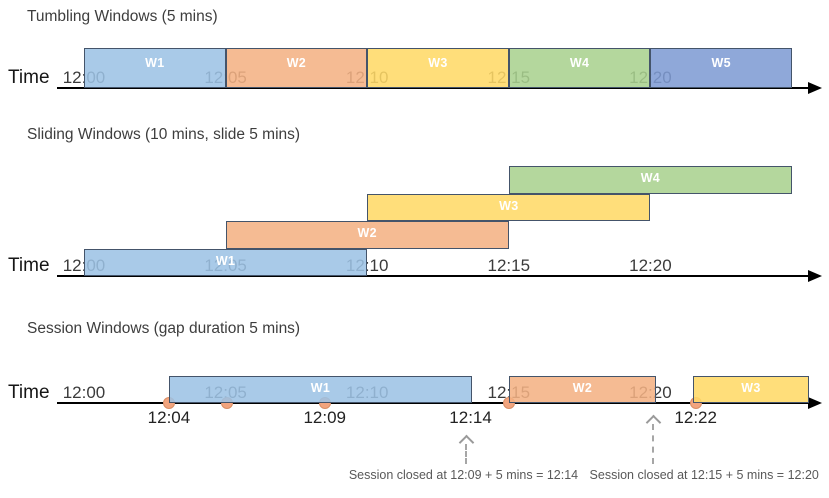 The height and width of the screenshot is (498, 829). Describe the element at coordinates (84, 392) in the screenshot. I see `tick-label: 12:00` at that location.